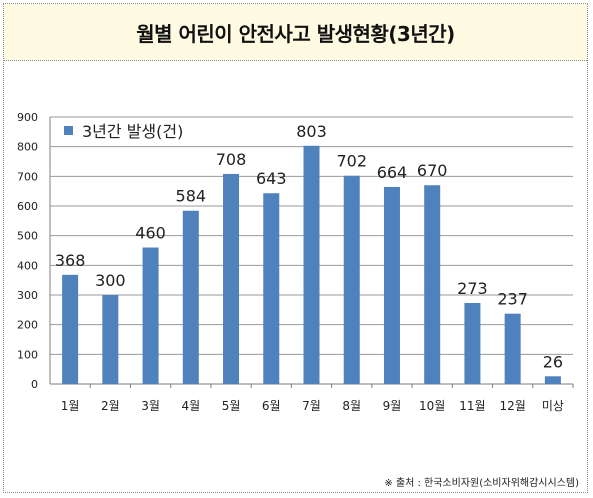  What do you see at coordinates (110, 406) in the screenshot?
I see `x-tick-label: 2월` at bounding box center [110, 406].